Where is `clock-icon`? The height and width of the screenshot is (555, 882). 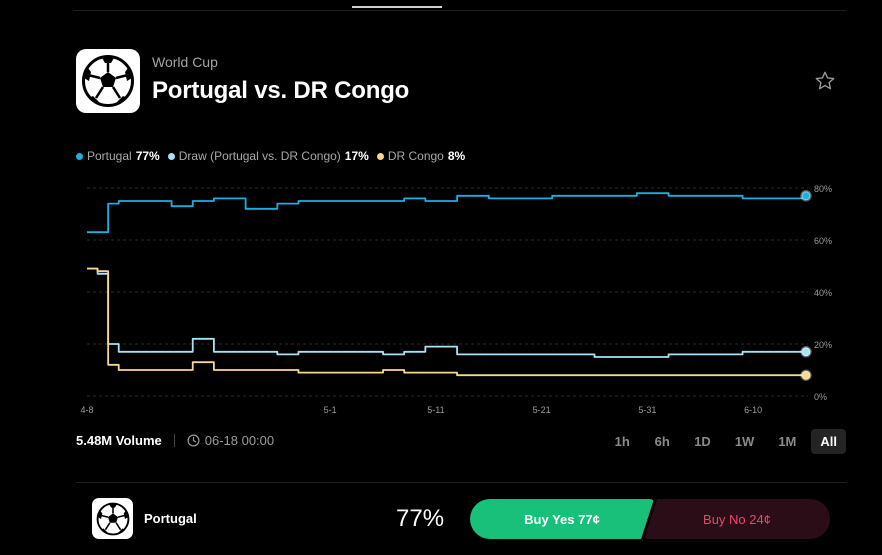
clock-icon is located at coordinates (193, 440).